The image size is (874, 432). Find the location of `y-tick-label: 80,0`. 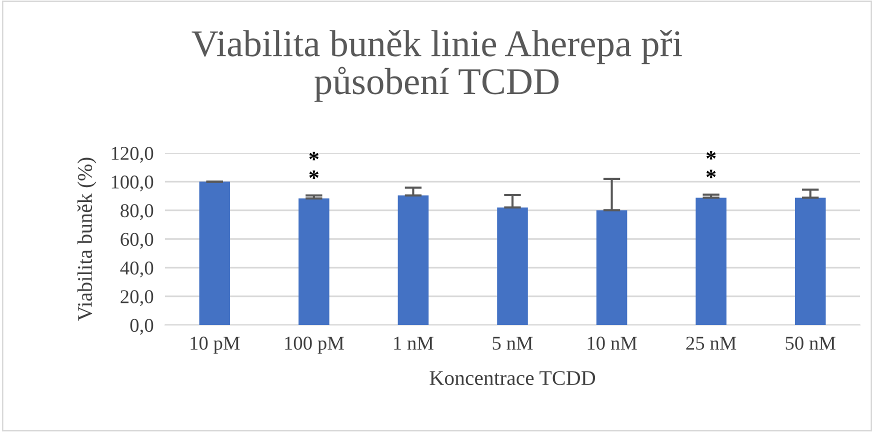

y-tick-label: 80,0 is located at coordinates (137, 212).